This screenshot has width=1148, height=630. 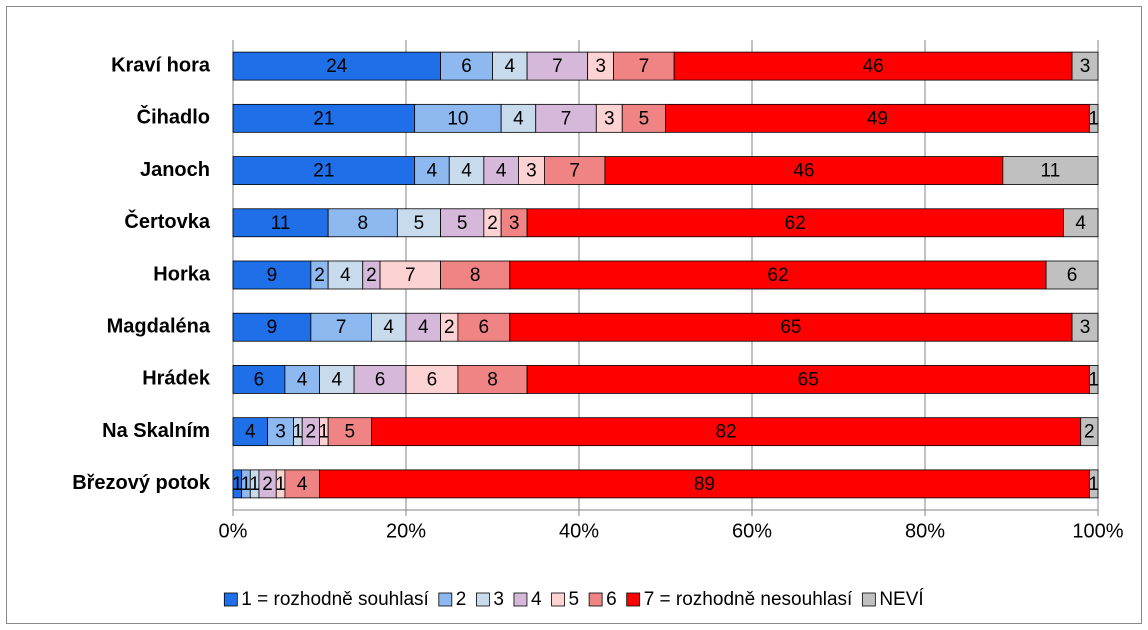 I want to click on legend-label: 2, so click(x=461, y=599).